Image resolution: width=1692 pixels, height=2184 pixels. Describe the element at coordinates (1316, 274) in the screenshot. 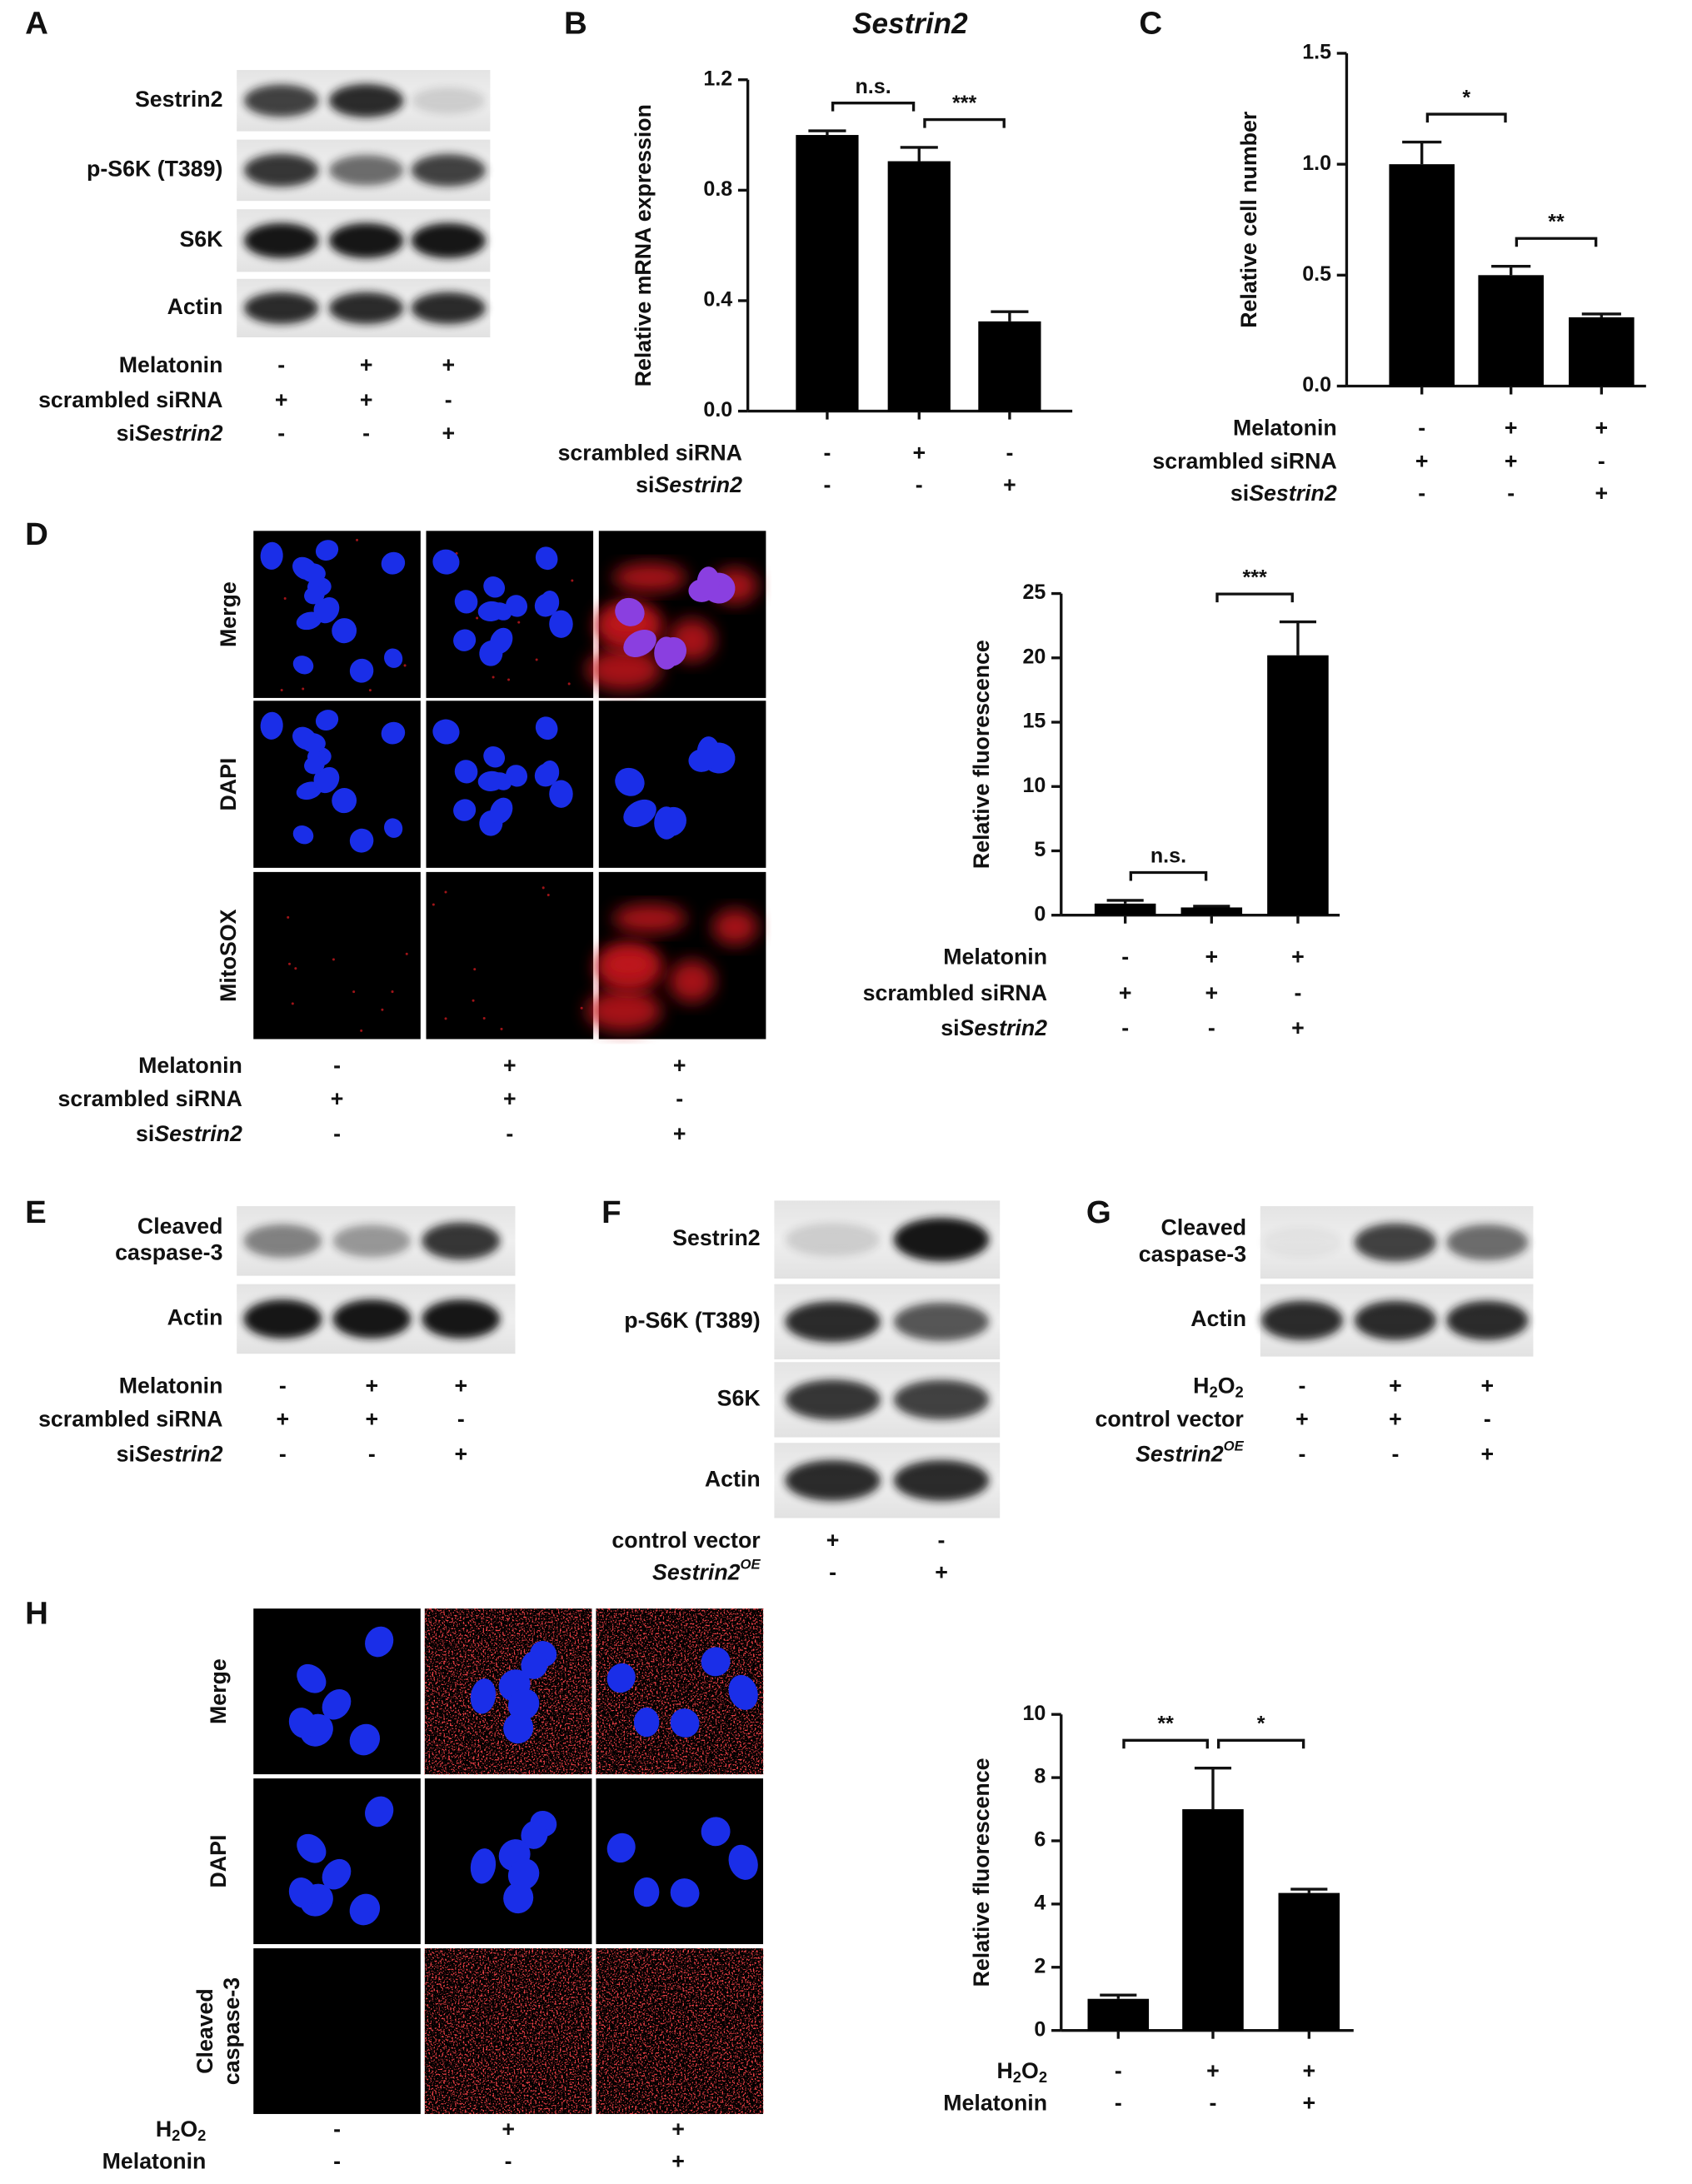

I see `y-tick-label: 0.5` at that location.